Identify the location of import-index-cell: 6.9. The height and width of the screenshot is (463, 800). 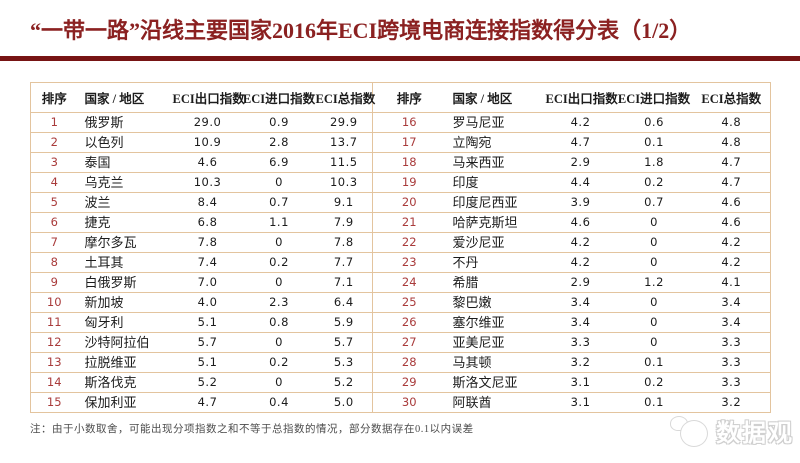
(279, 162).